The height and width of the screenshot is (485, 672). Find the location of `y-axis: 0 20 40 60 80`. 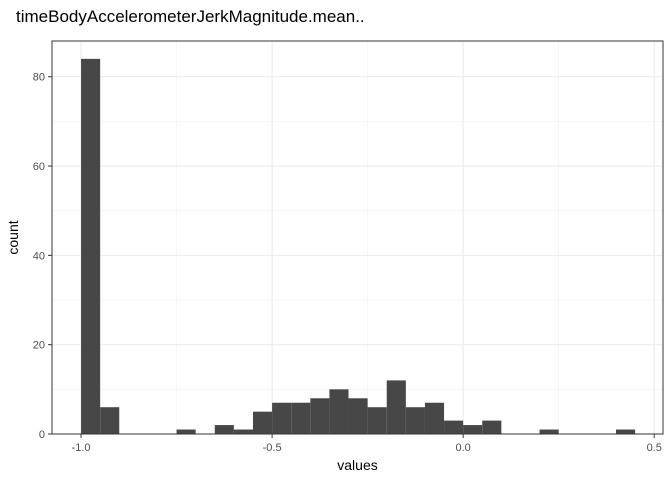

y-axis: 0 20 40 60 80 is located at coordinates (42, 256).